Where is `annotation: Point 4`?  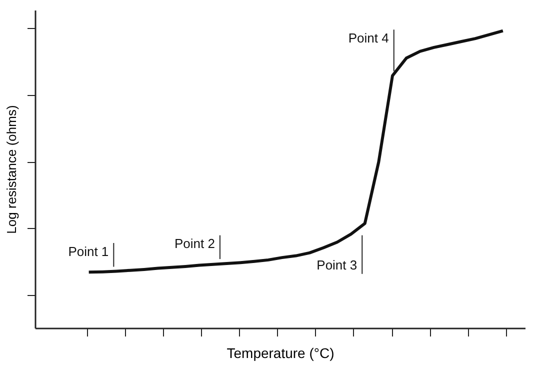
annotation: Point 4 is located at coordinates (368, 38).